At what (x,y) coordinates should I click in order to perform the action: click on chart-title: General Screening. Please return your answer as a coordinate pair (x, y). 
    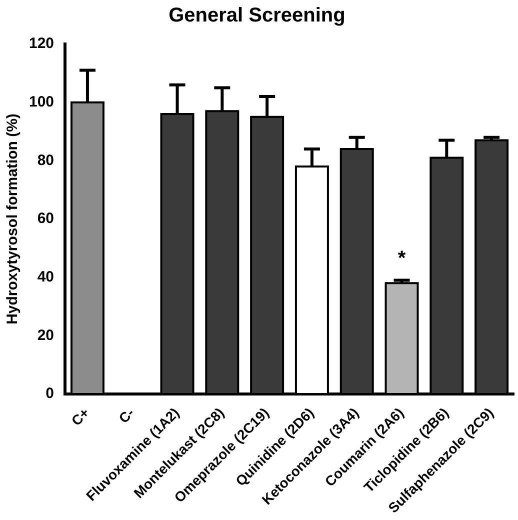
    Looking at the image, I should click on (257, 15).